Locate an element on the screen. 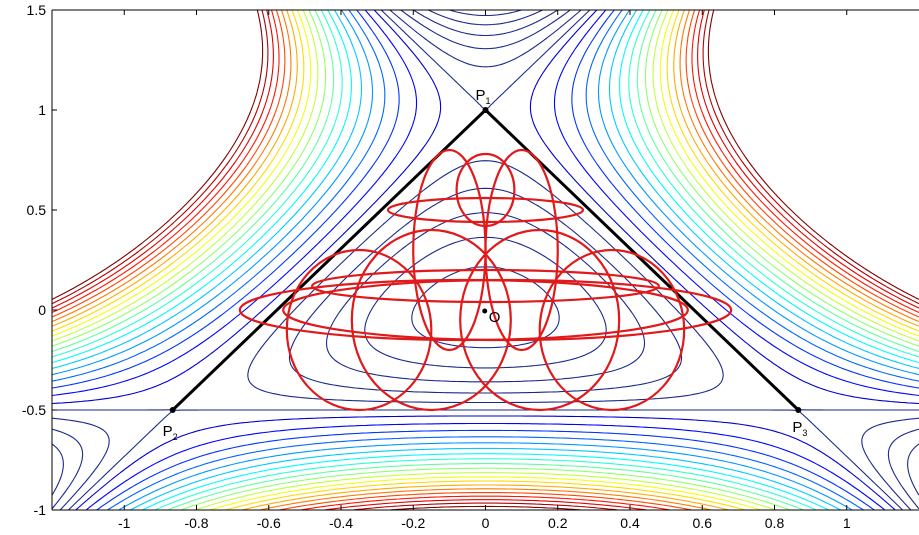 This screenshot has width=919, height=535. y-tick-label-4: 1 is located at coordinates (42, 110).